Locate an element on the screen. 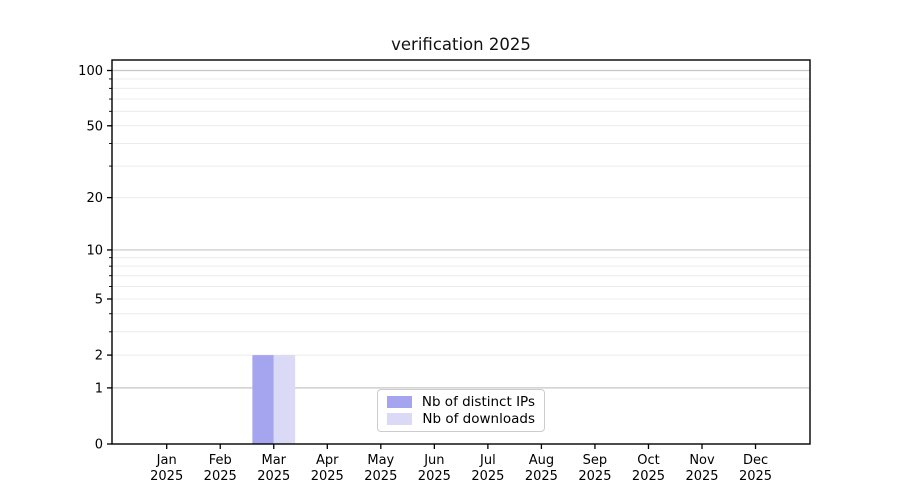 The image size is (900, 500). legend-label-distinct-ips: Nb of distinct IPs is located at coordinates (478, 402).